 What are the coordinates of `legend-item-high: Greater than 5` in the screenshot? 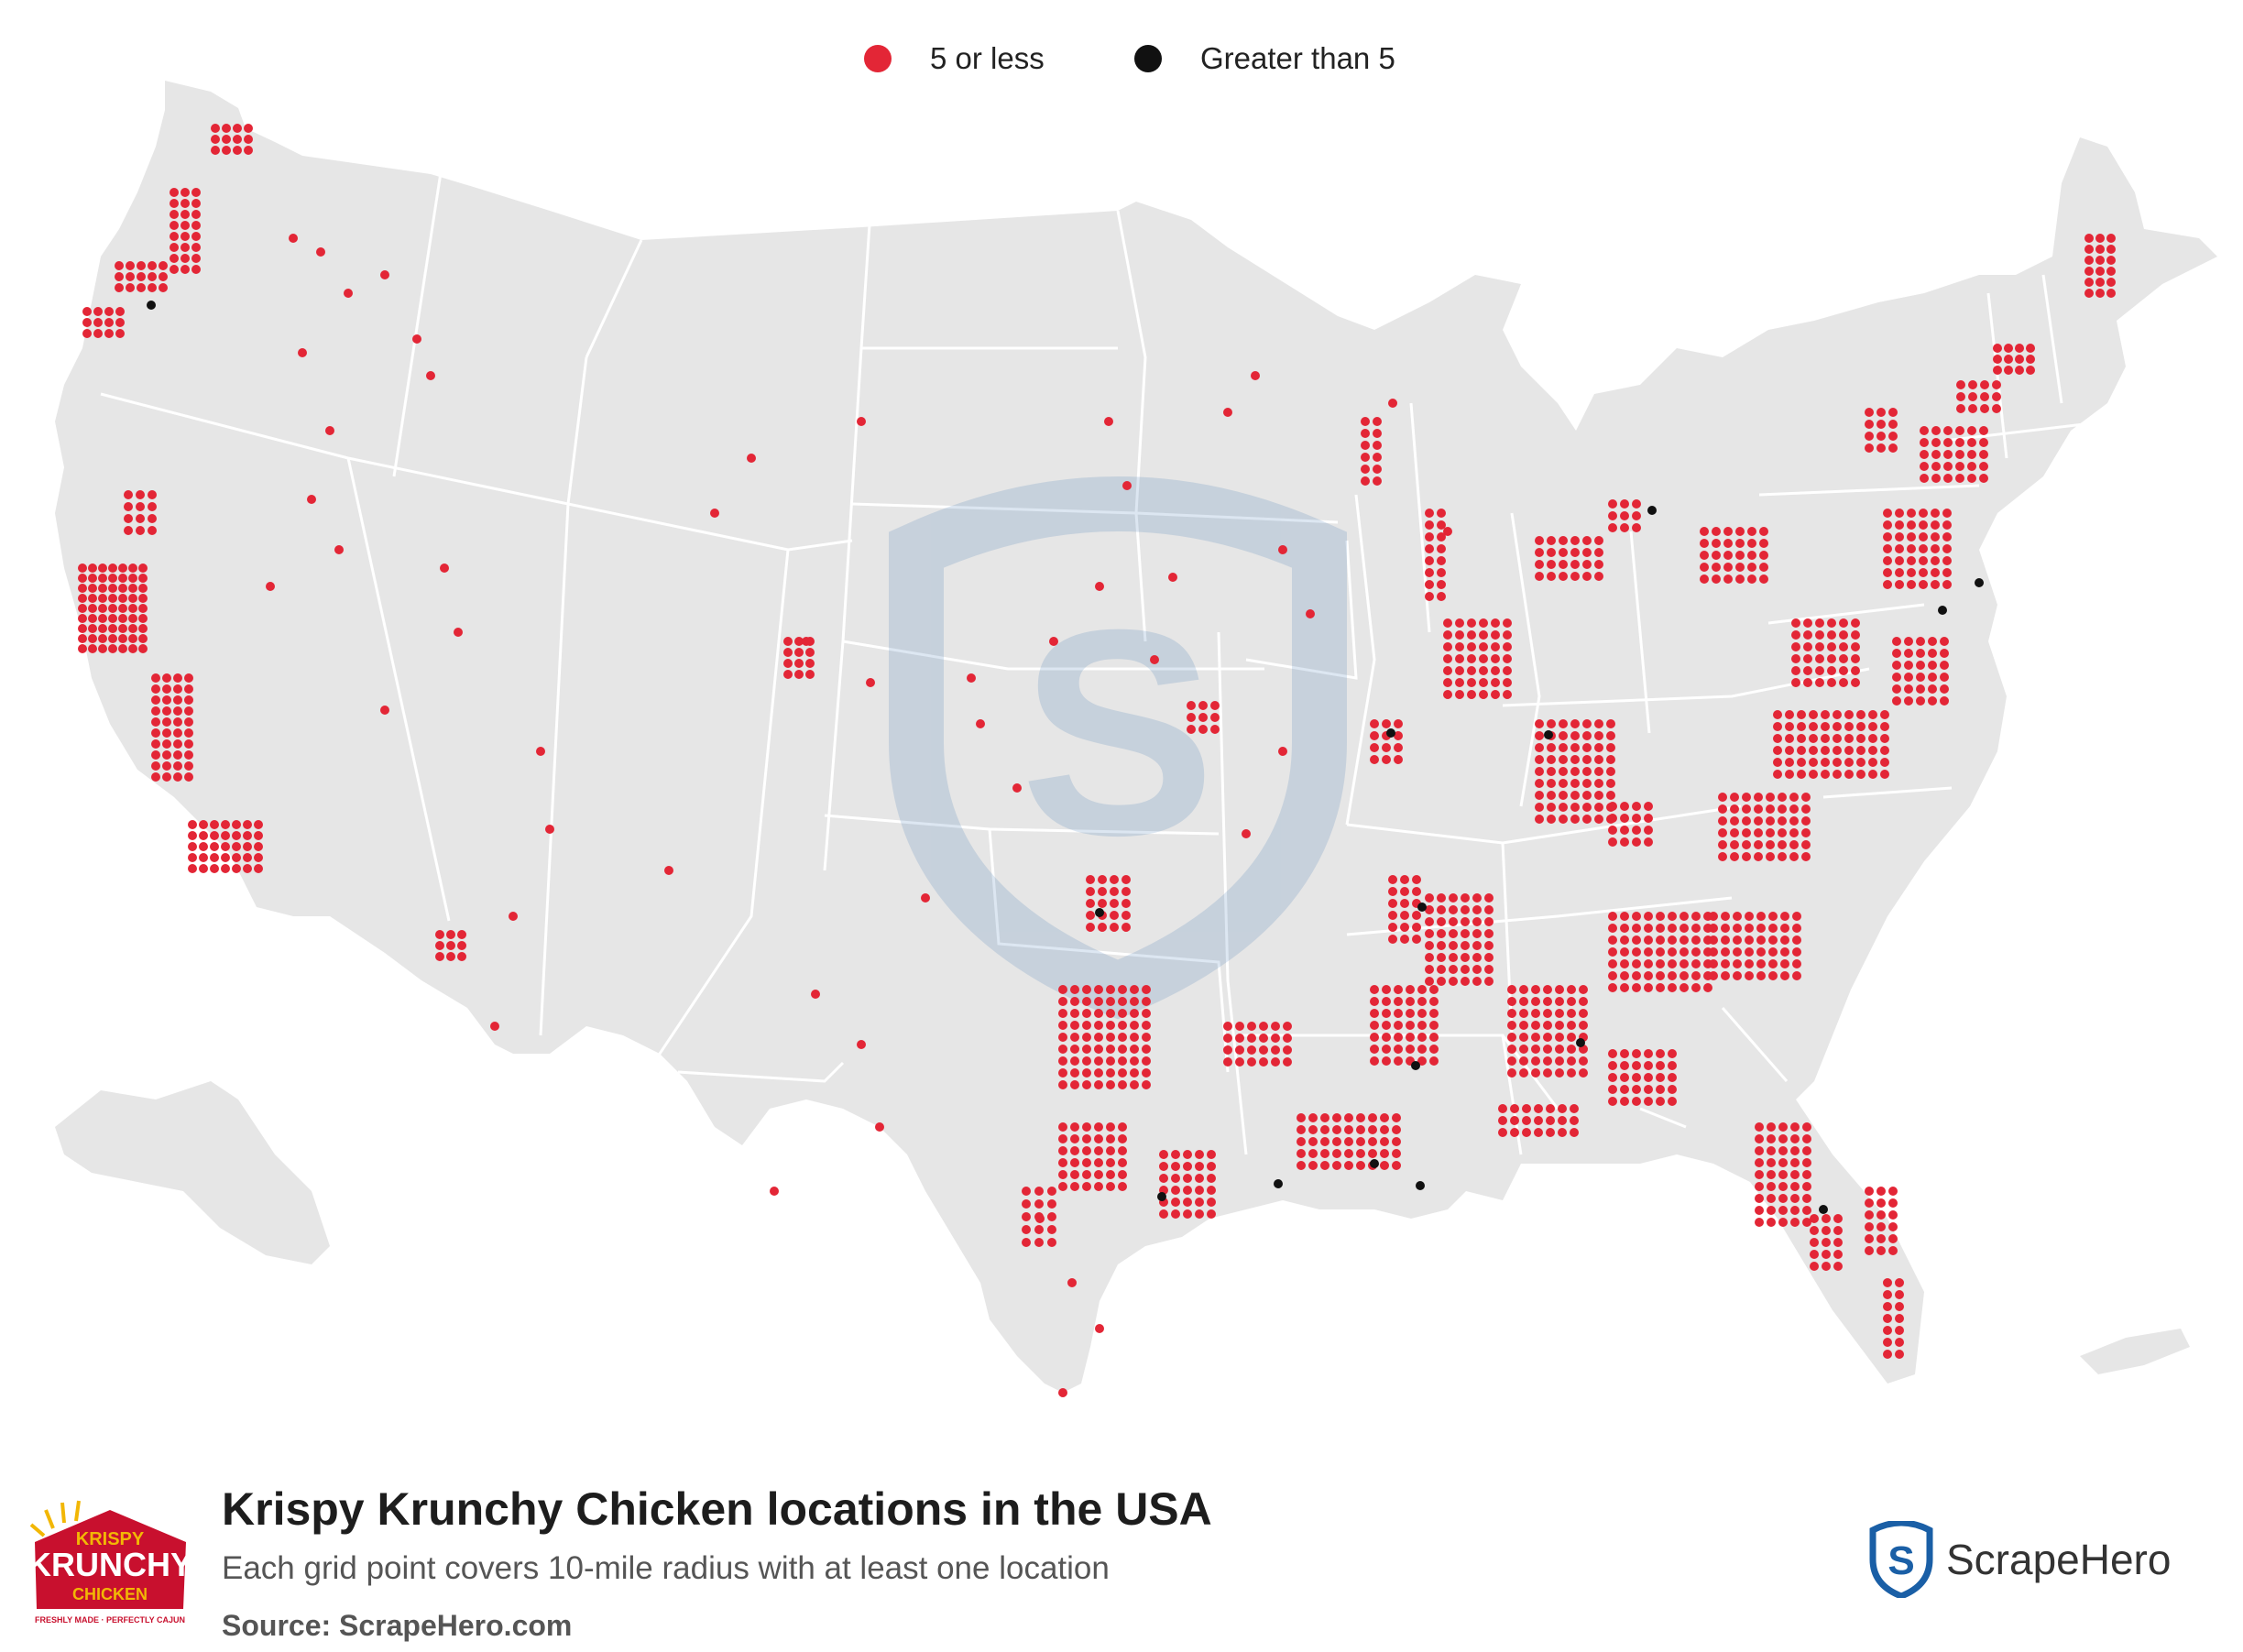 It's located at (1264, 58).